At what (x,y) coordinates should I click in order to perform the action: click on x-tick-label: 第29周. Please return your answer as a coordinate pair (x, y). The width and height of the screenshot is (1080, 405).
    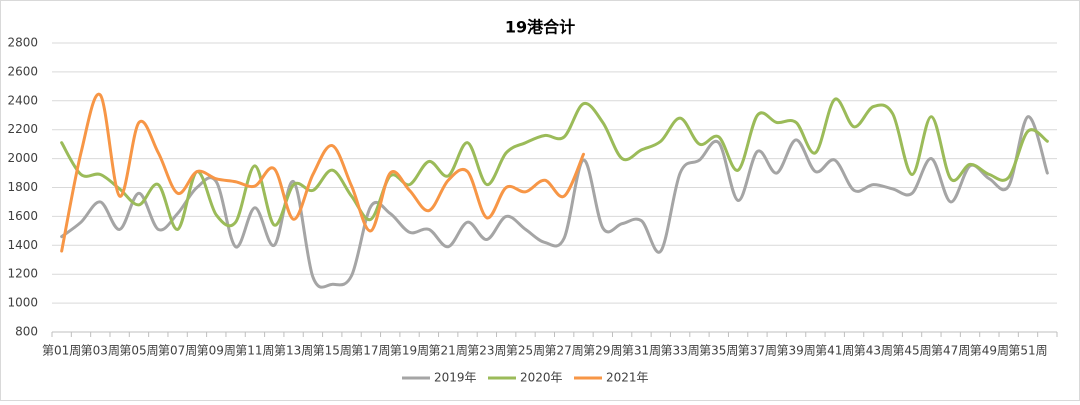
    Looking at the image, I should click on (602, 351).